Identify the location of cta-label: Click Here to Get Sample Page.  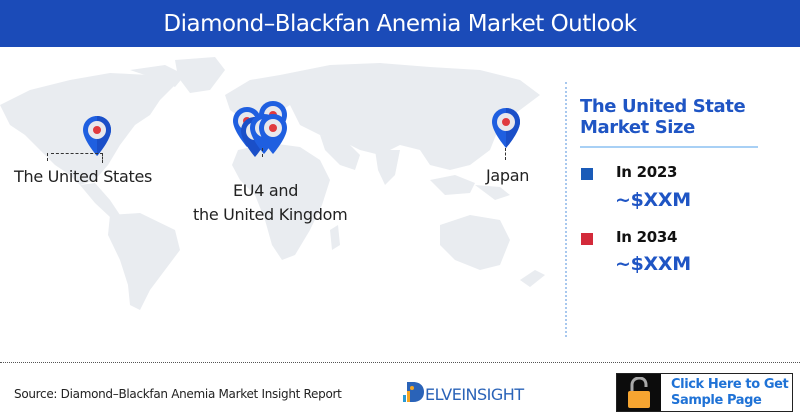
(725, 392).